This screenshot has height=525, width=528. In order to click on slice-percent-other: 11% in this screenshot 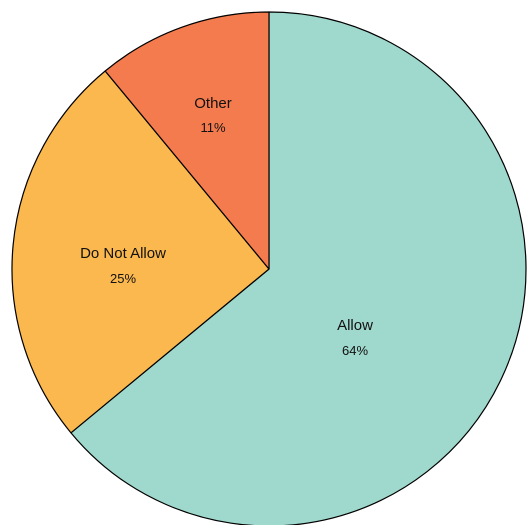, I will do `click(212, 127)`.